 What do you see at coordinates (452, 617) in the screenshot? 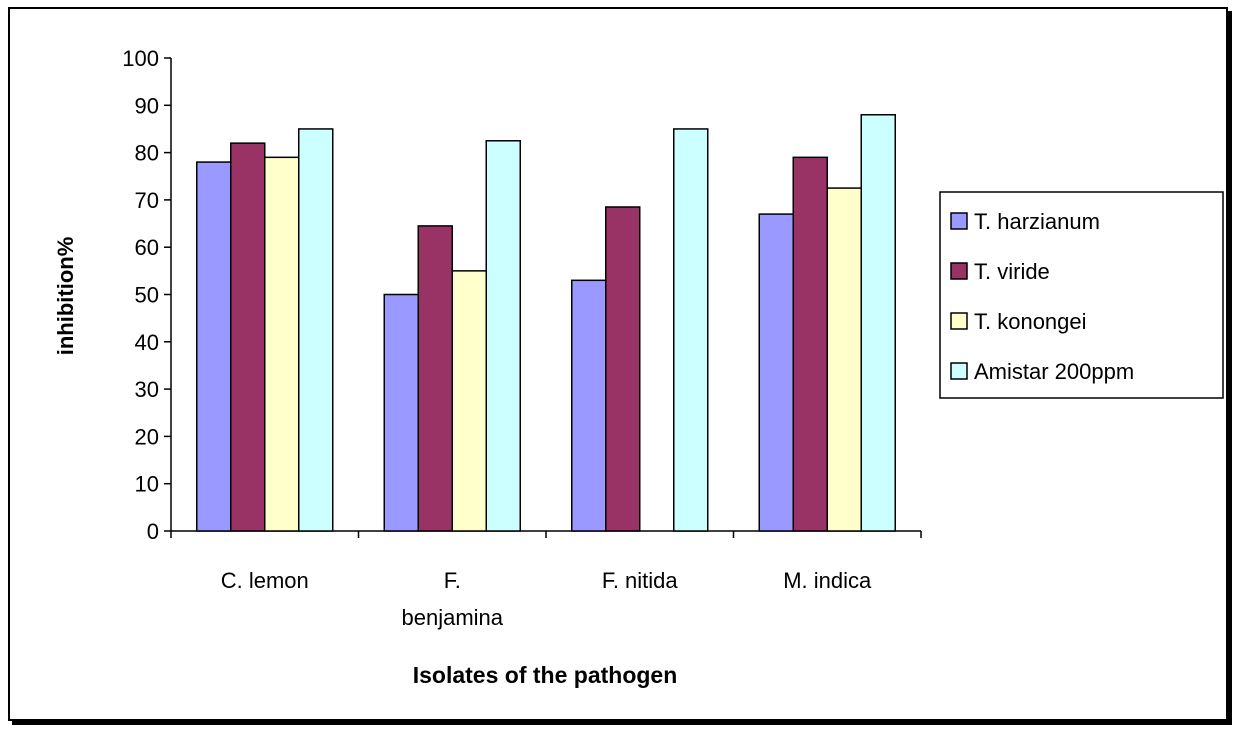
I see `x-category-label: benjamina` at bounding box center [452, 617].